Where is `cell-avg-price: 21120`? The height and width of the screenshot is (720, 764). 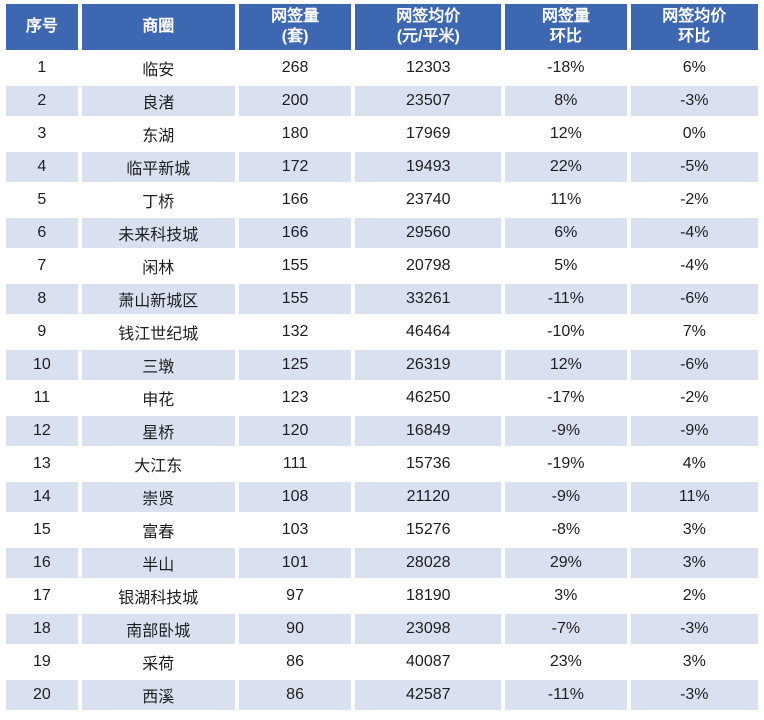
cell-avg-price: 21120 is located at coordinates (428, 497).